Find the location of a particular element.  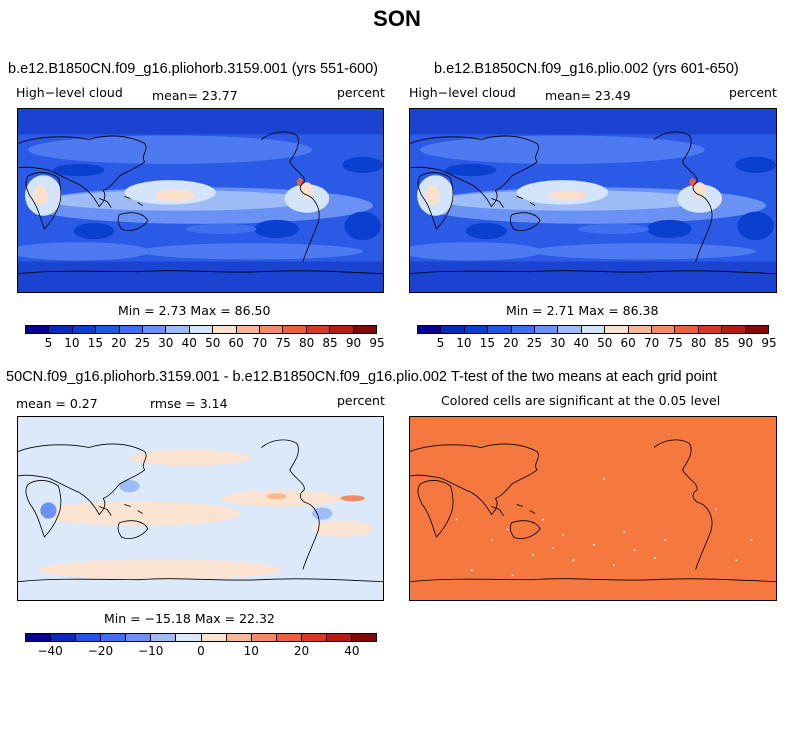

panel3-units: percent is located at coordinates (361, 400).